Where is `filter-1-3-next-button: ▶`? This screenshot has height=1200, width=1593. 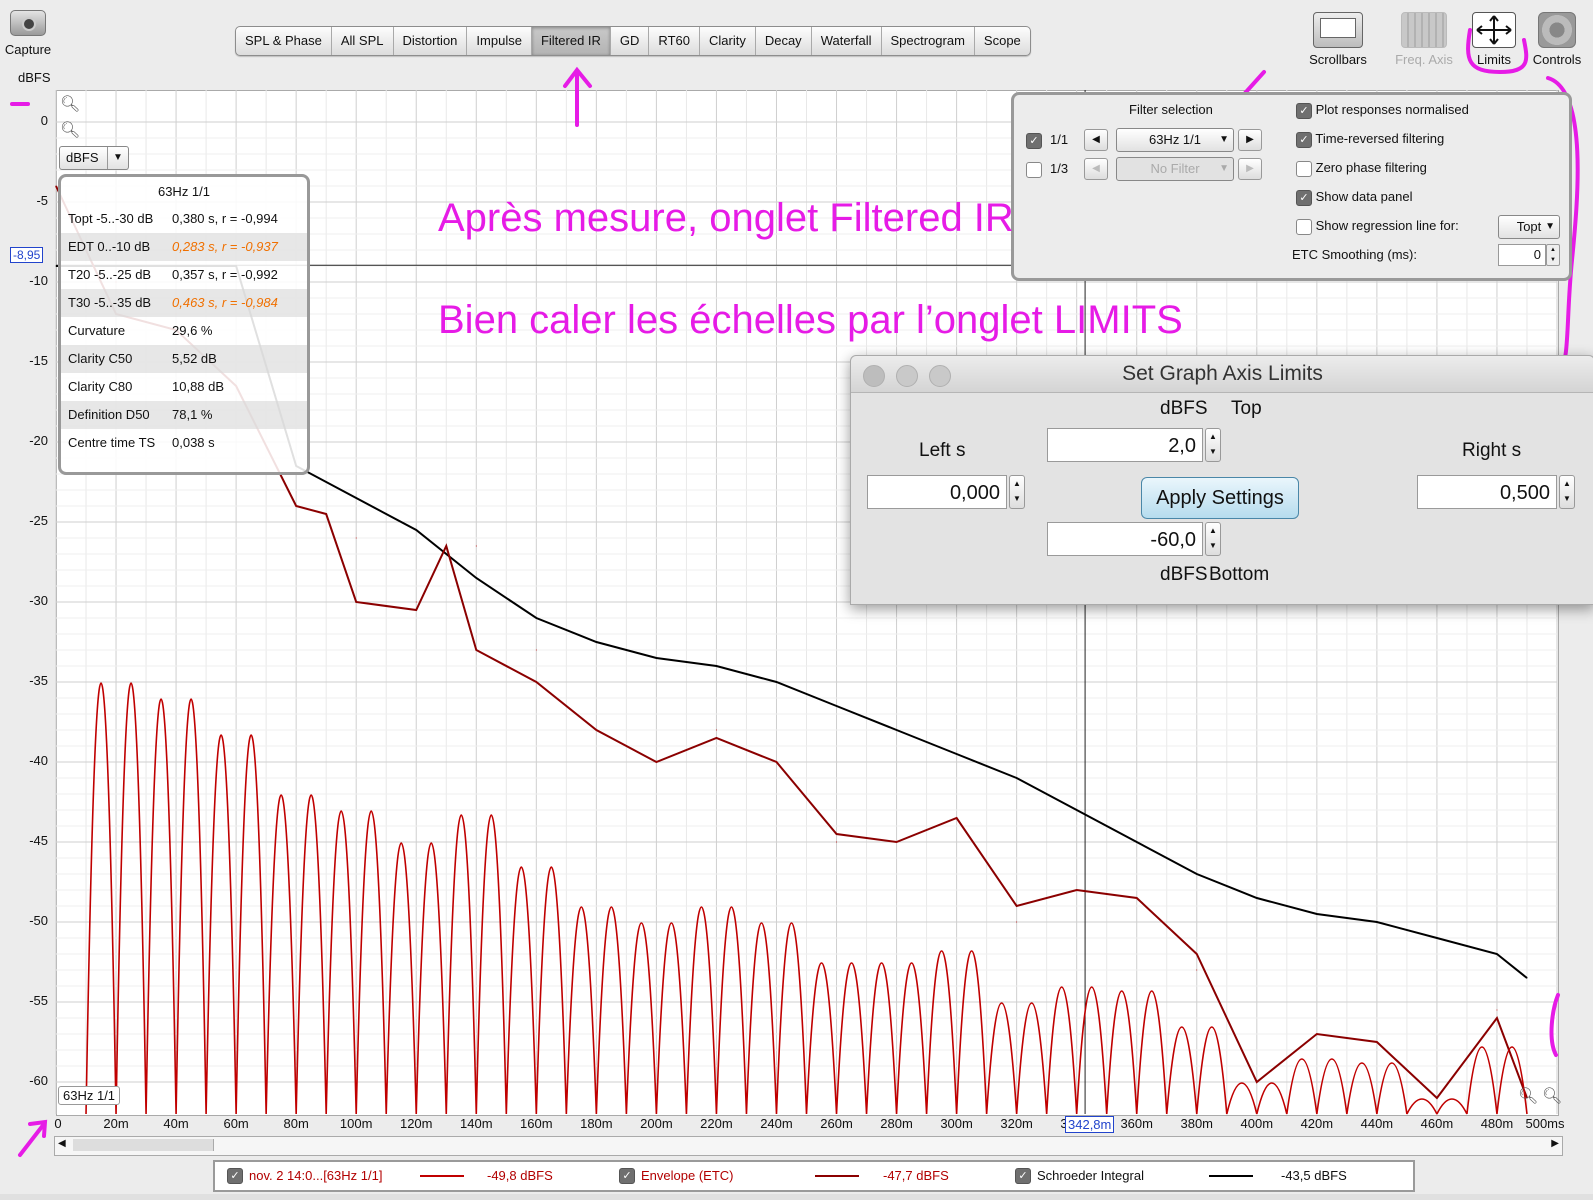 filter-1-3-next-button: ▶ is located at coordinates (1250, 169).